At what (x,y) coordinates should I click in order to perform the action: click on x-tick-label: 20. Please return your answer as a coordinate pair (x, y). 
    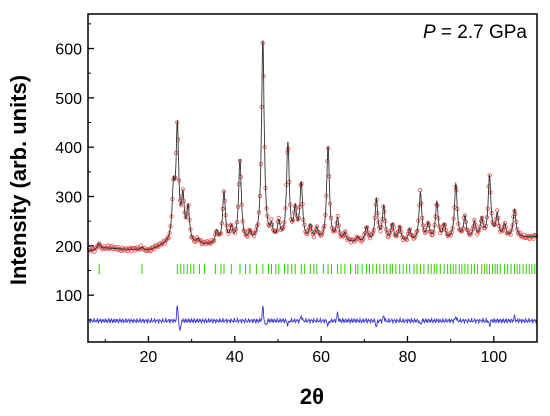
    Looking at the image, I should click on (149, 357).